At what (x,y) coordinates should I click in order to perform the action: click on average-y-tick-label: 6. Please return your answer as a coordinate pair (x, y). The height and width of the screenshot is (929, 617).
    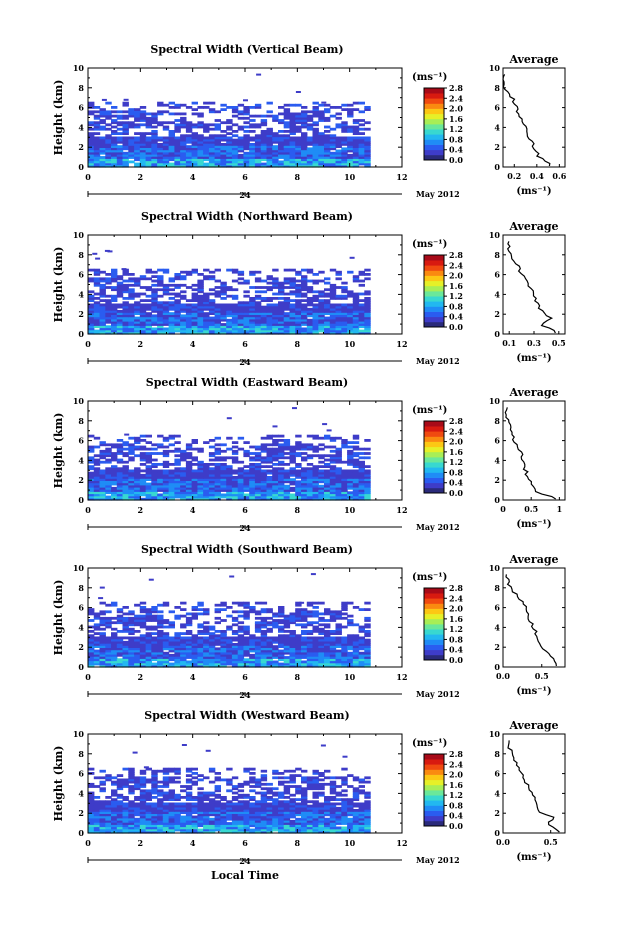
    Looking at the image, I should click on (497, 608).